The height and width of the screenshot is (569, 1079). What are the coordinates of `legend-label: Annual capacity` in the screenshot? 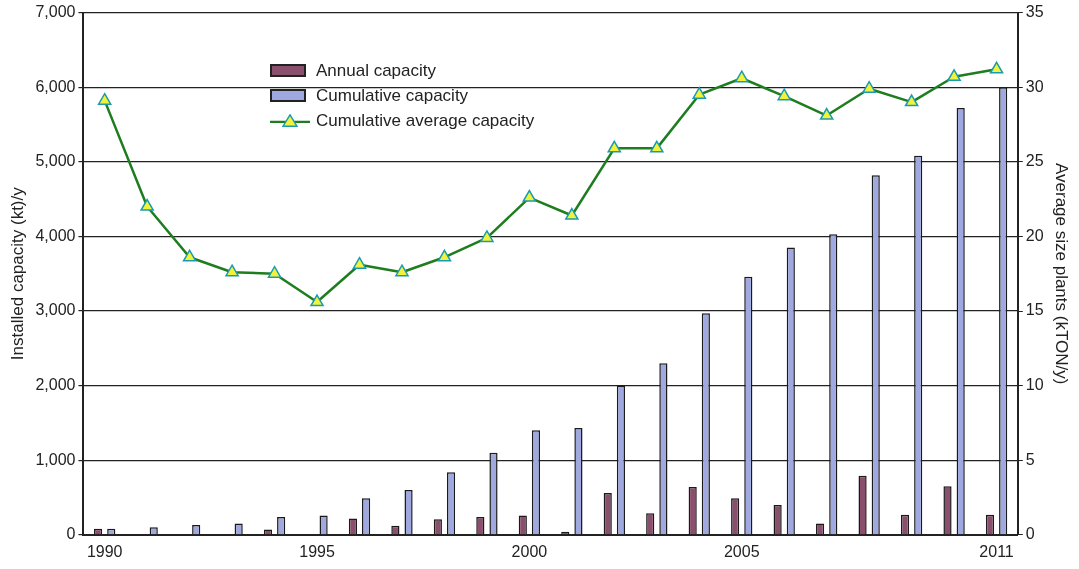 It's located at (376, 71).